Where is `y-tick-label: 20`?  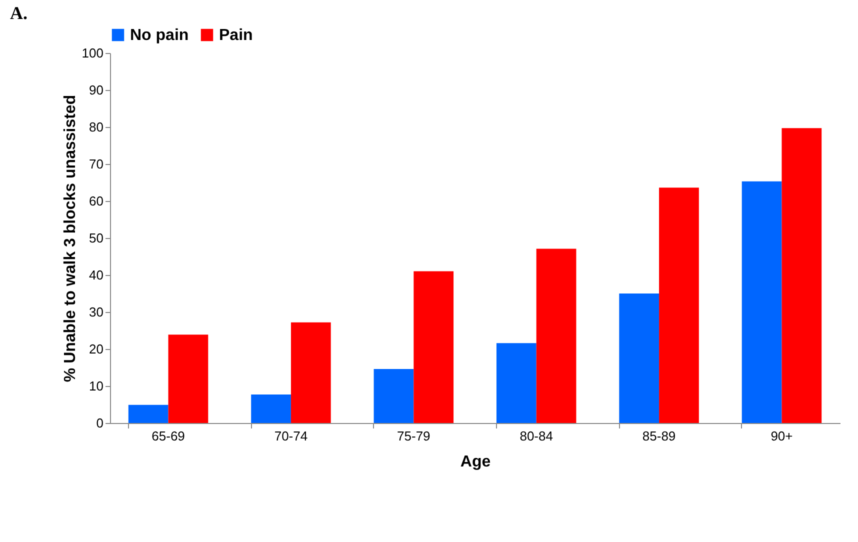
y-tick-label: 20 is located at coordinates (96, 349).